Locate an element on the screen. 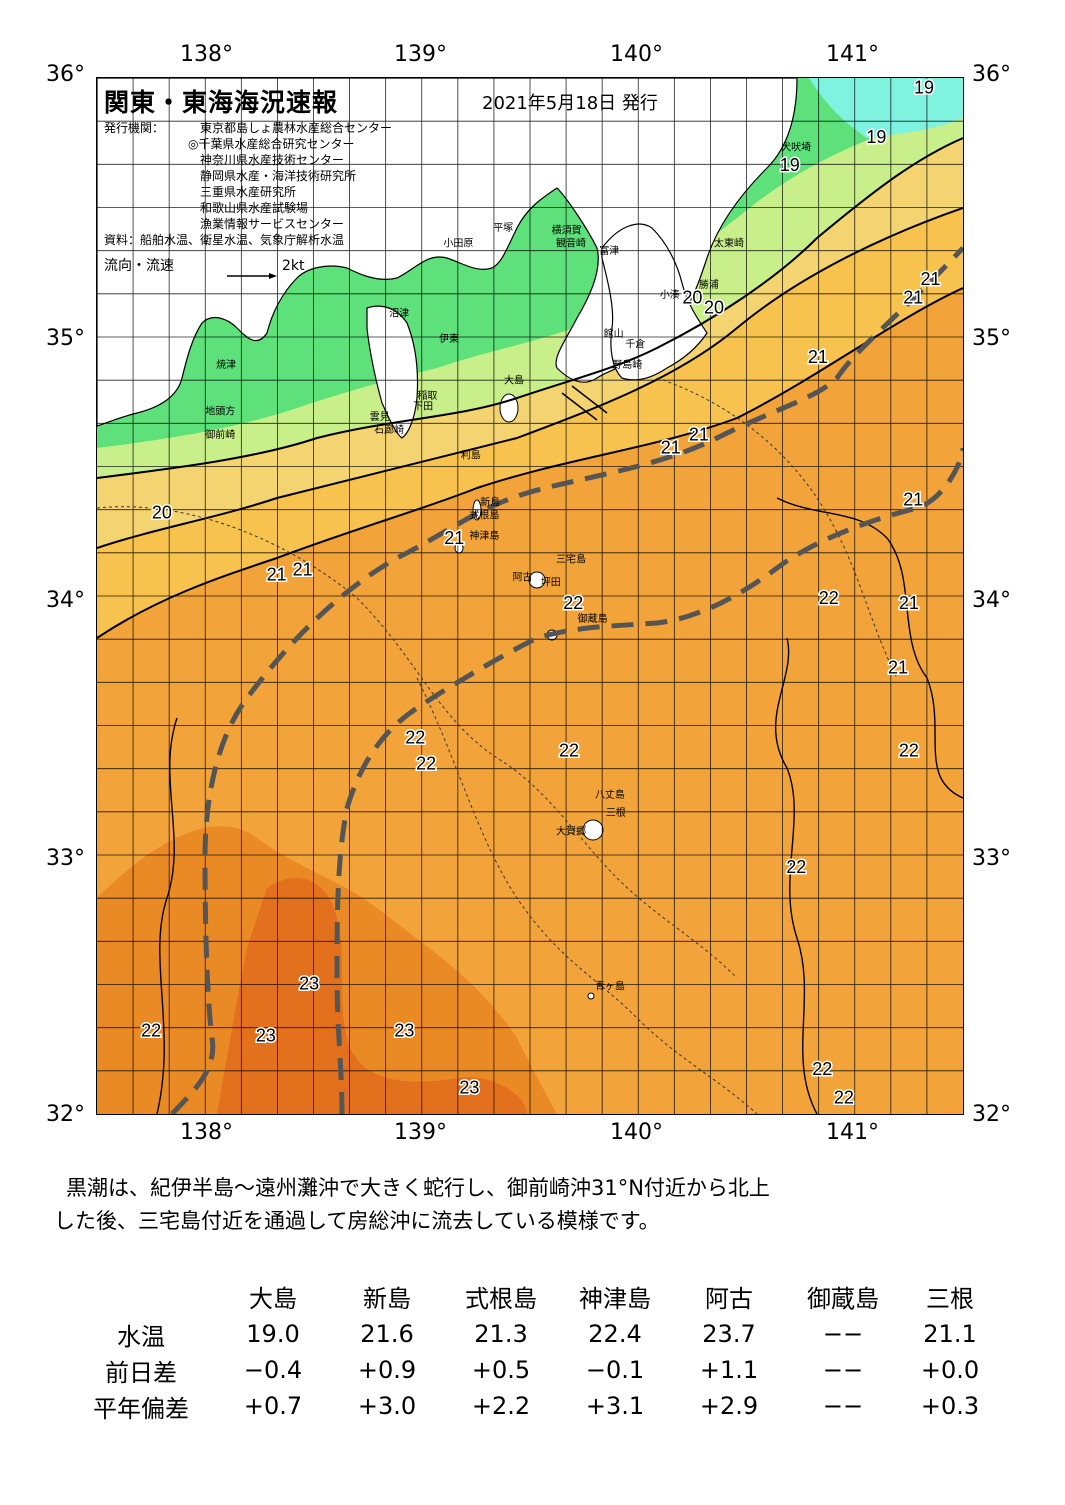 Image resolution: width=1065 pixels, height=1505 pixels. table-corner is located at coordinates (141, 1296).